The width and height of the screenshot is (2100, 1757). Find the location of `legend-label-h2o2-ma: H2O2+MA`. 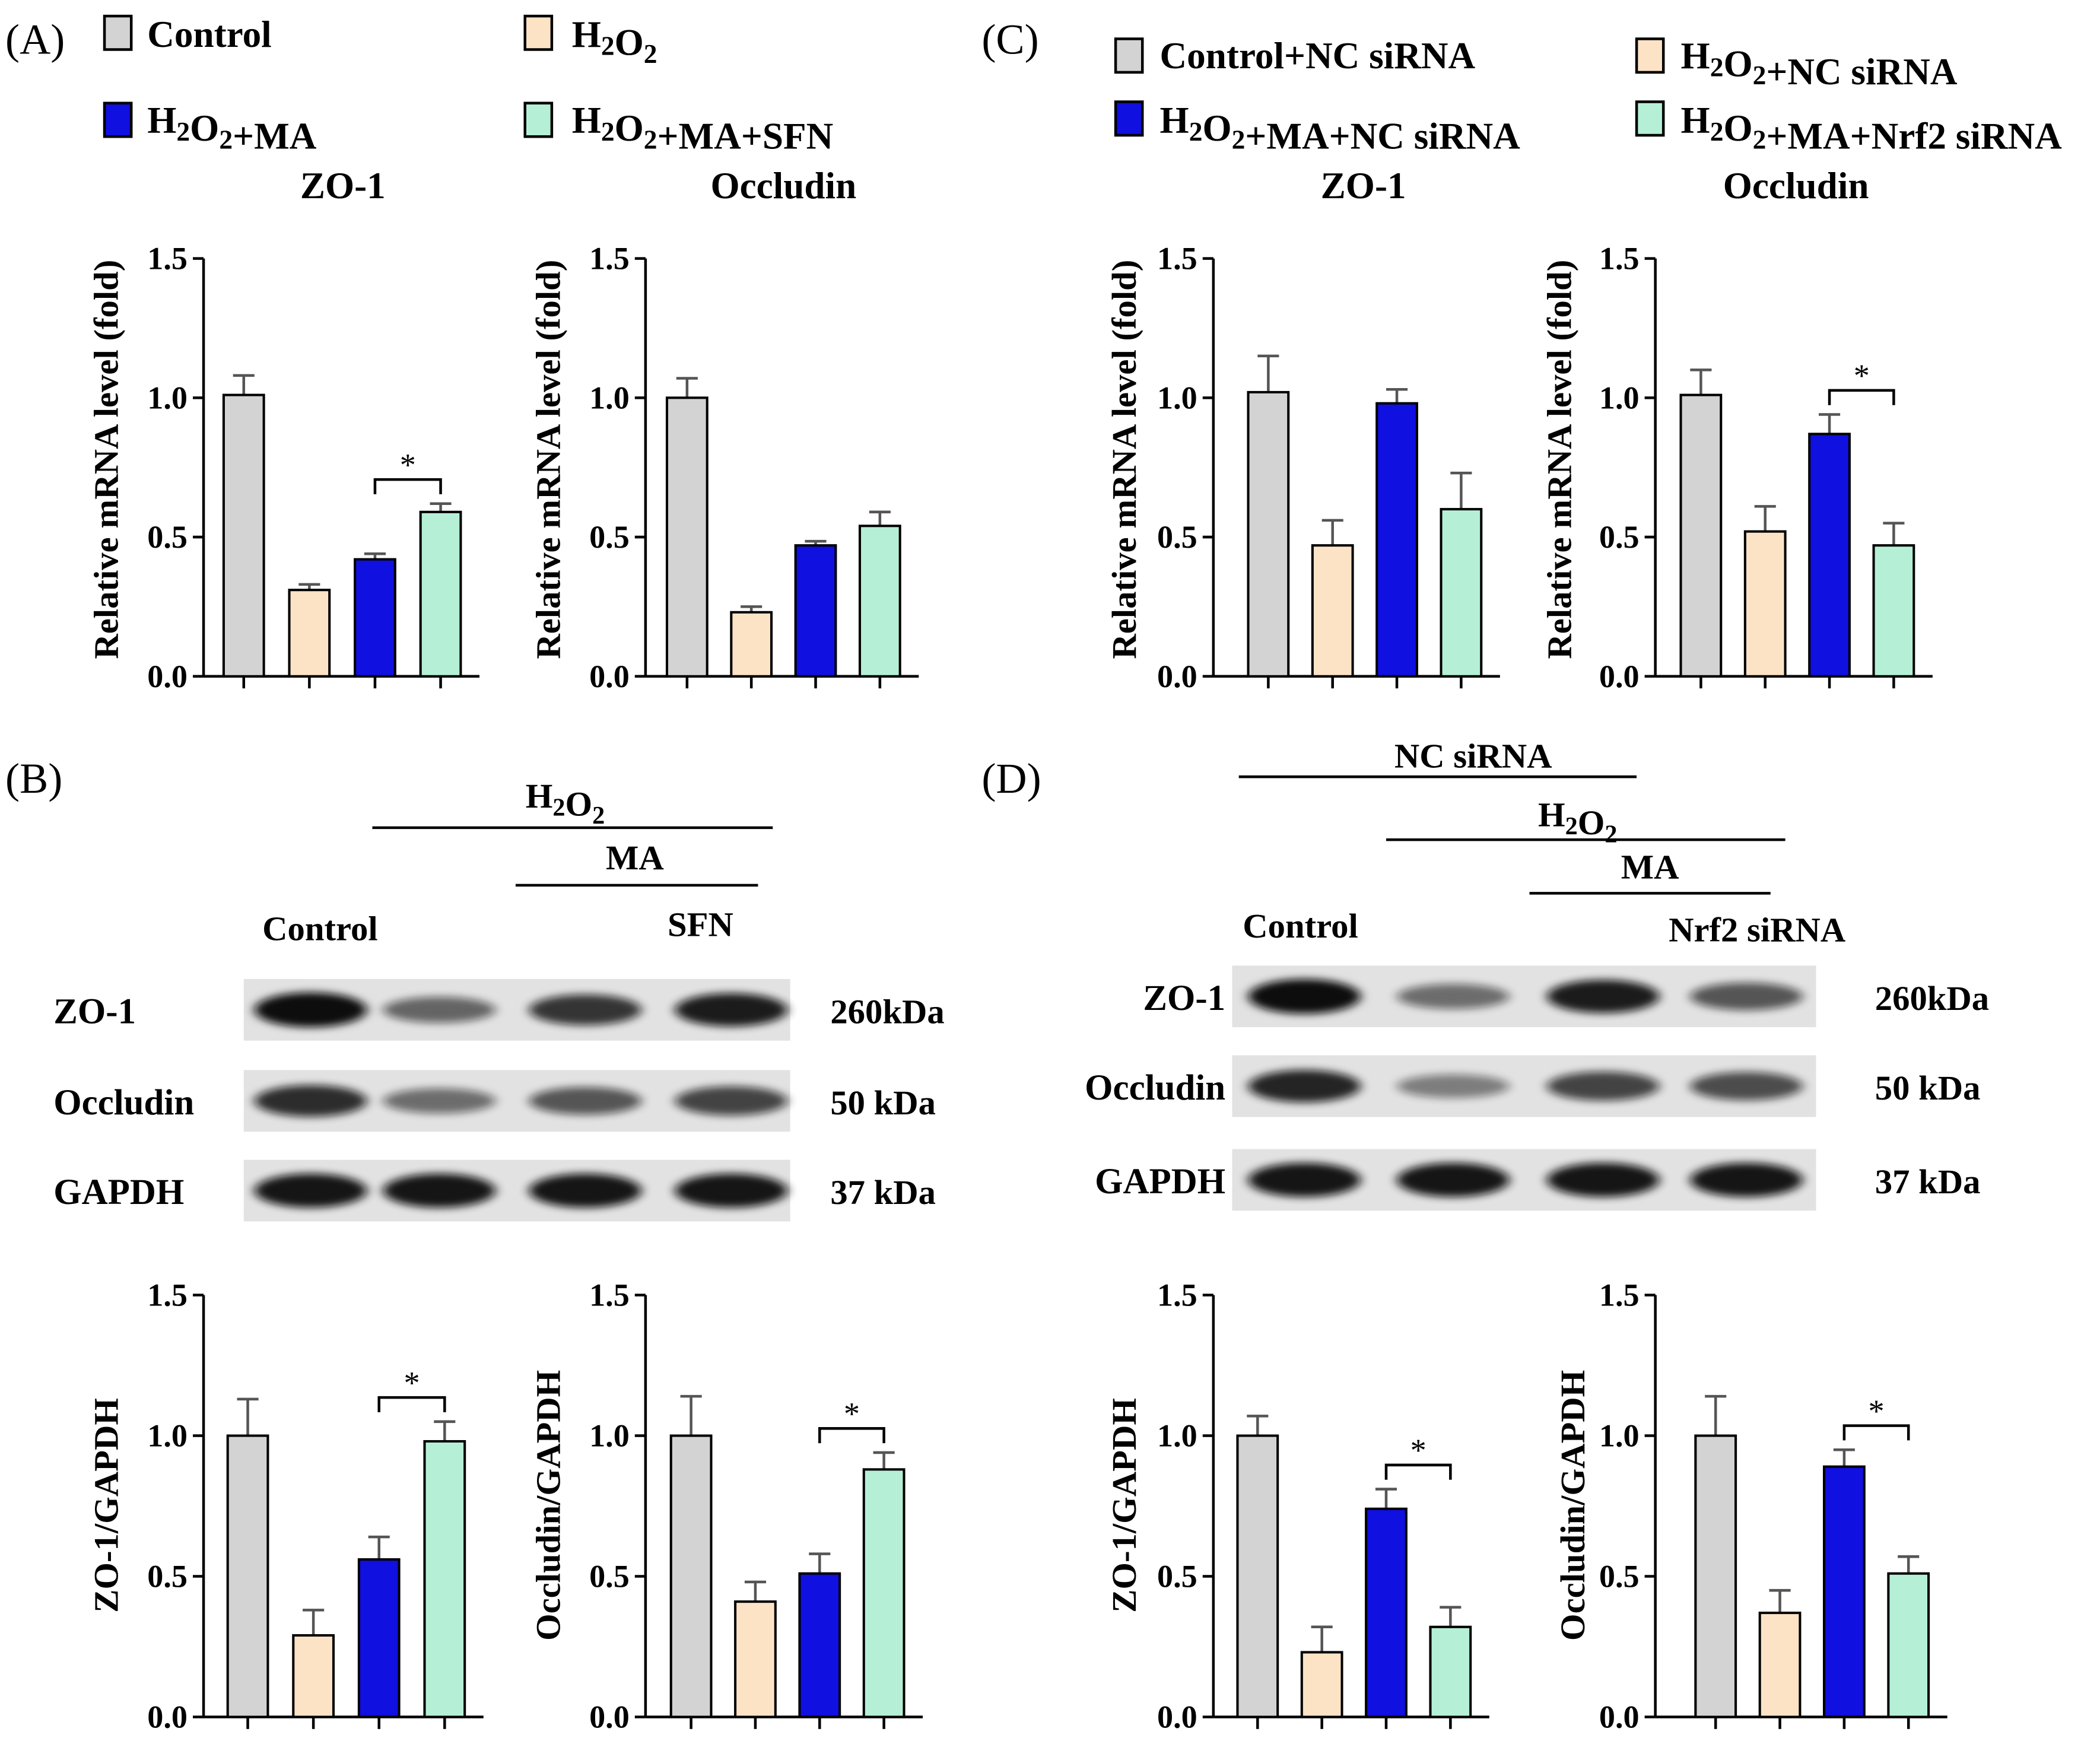

legend-label-h2o2-ma: H2O2+MA is located at coordinates (231, 128).